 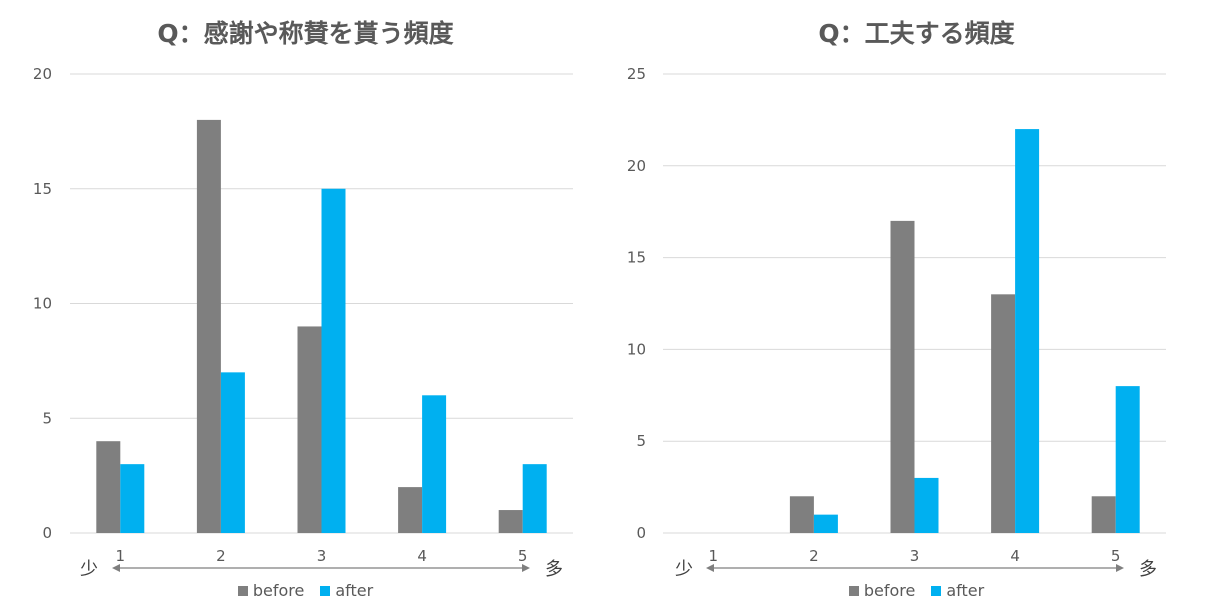 I want to click on chart-title: Q：感謝や称賛を貰う頻度, so click(x=305, y=33).